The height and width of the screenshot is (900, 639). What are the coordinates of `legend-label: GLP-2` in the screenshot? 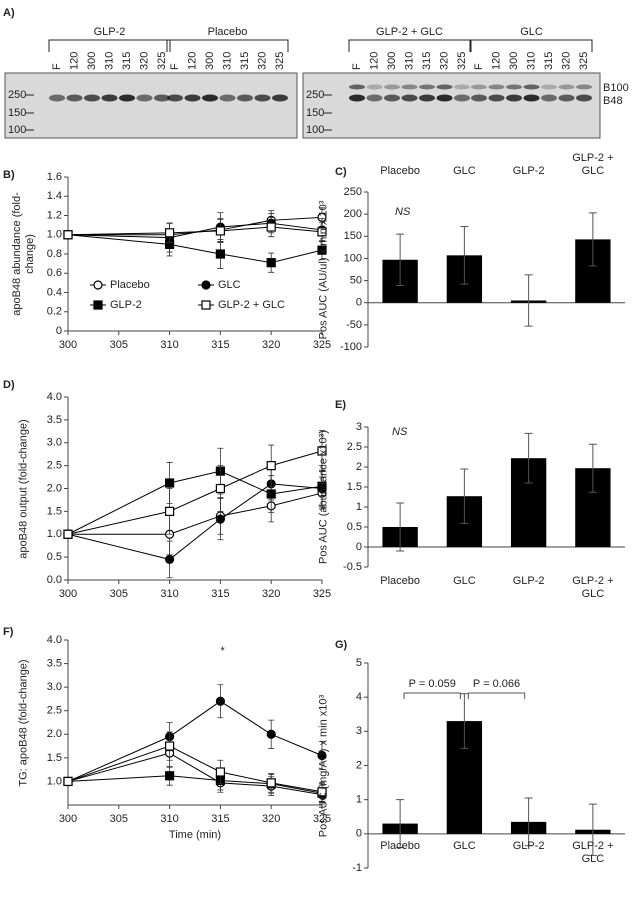 It's located at (126, 305).